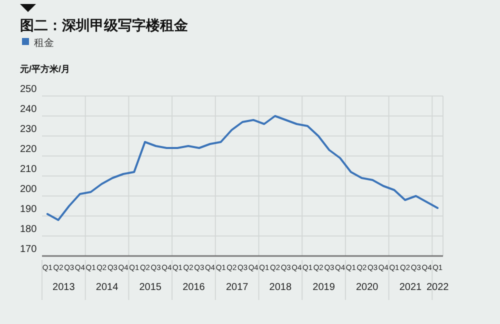  What do you see at coordinates (29, 169) in the screenshot?
I see `y-tick-label: 210` at bounding box center [29, 169].